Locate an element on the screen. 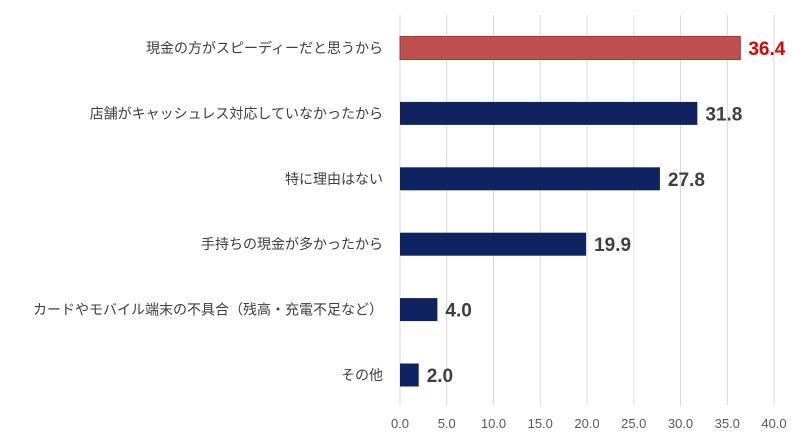 Image resolution: width=806 pixels, height=443 pixels. data-label: 27.8 is located at coordinates (686, 180).